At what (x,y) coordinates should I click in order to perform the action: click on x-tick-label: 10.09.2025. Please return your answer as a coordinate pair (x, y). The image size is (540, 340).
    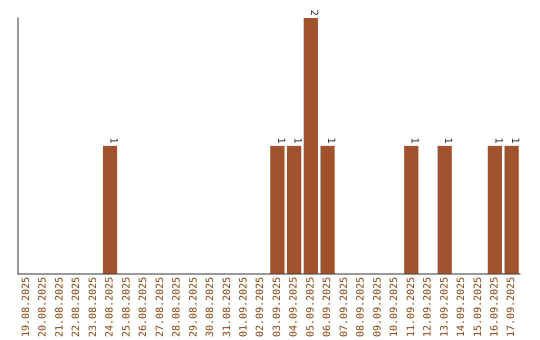
    Looking at the image, I should click on (394, 307).